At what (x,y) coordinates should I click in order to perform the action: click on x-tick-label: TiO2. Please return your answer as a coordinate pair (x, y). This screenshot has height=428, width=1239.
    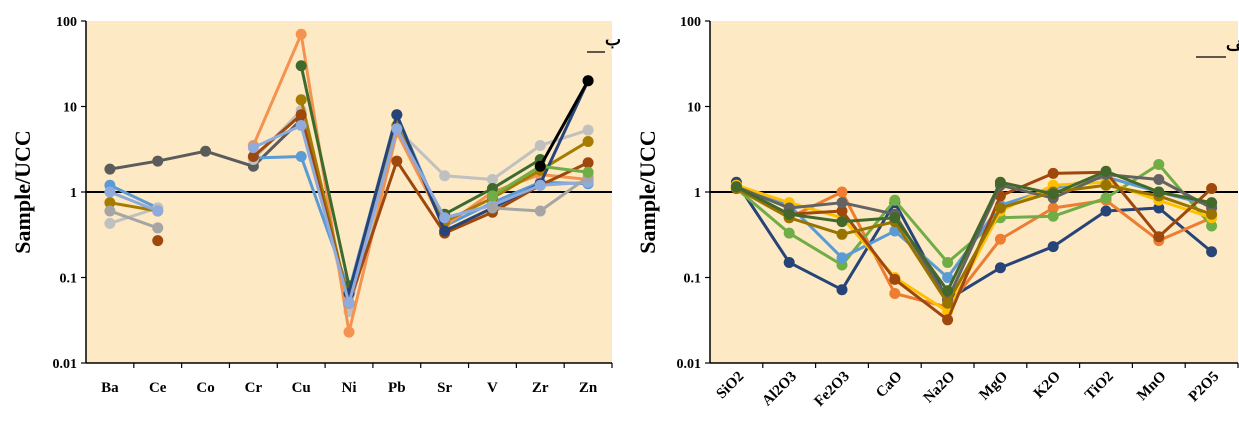
    Looking at the image, I should click on (1099, 386).